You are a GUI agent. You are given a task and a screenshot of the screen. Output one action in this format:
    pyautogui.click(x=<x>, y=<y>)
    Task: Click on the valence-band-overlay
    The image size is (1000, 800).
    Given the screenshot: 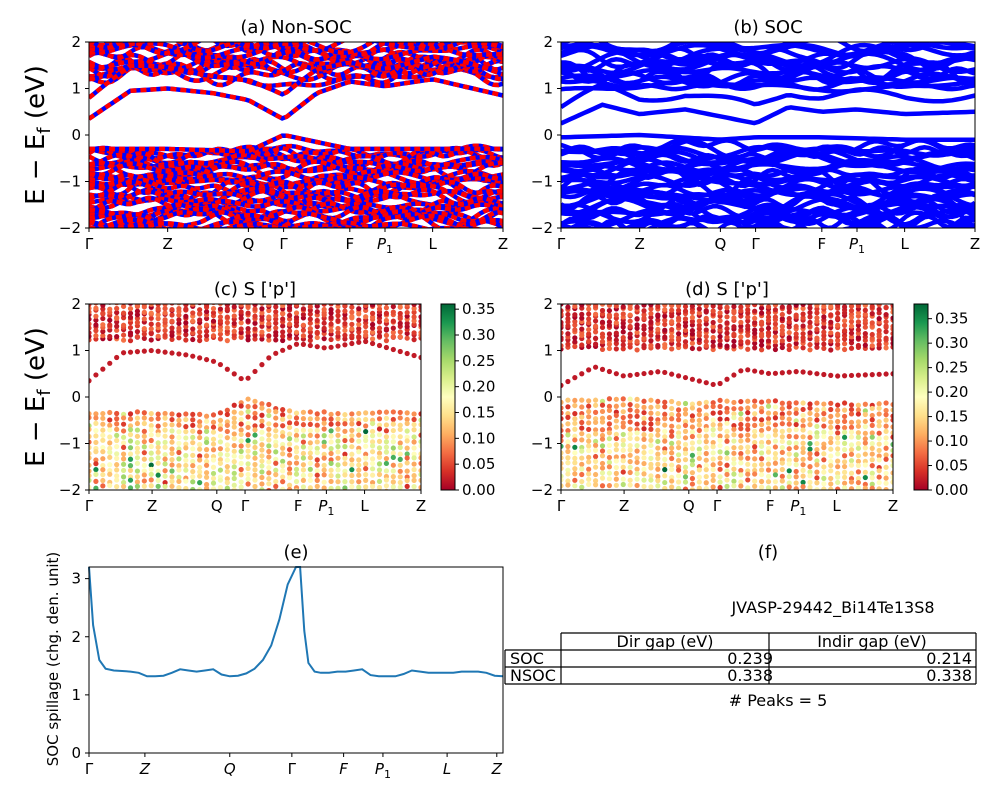 What is the action you would take?
    pyautogui.click(x=296, y=218)
    